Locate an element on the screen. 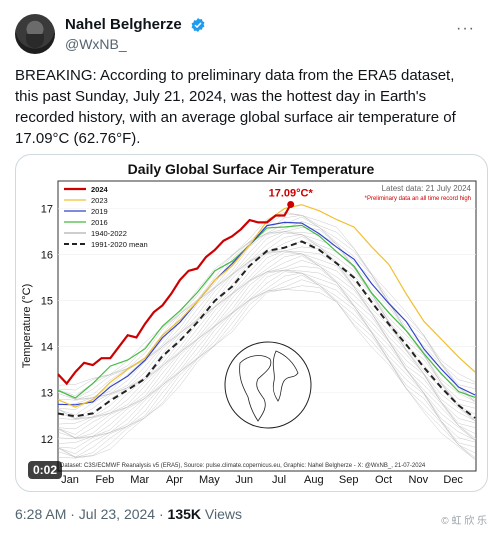  legend-entry: 2019 is located at coordinates (99, 211).